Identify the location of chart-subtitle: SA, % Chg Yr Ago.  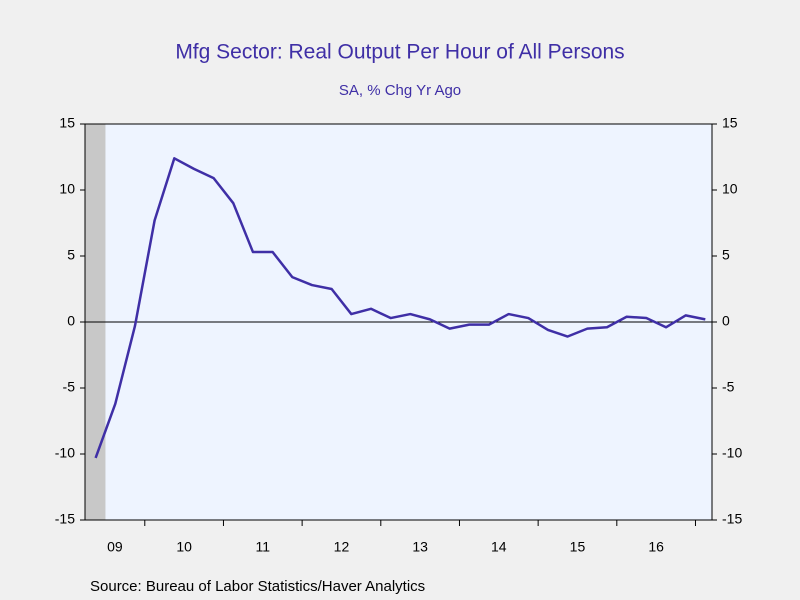
(400, 90).